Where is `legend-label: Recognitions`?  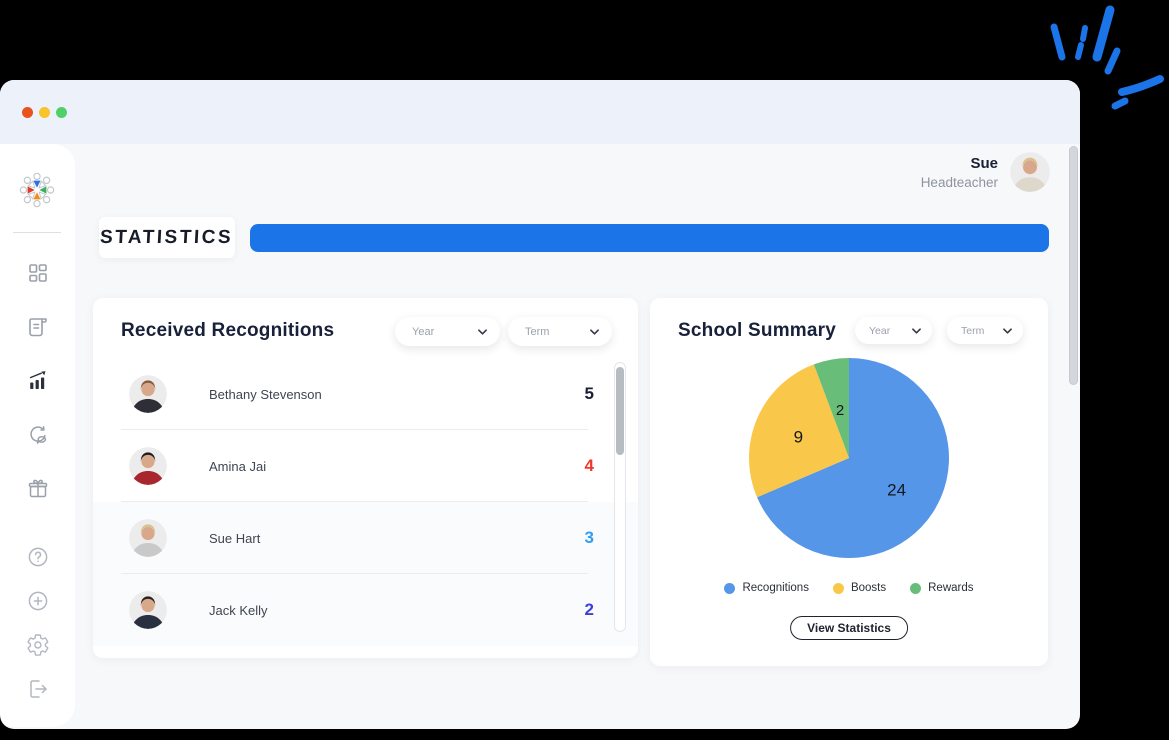
legend-label: Recognitions is located at coordinates (775, 588).